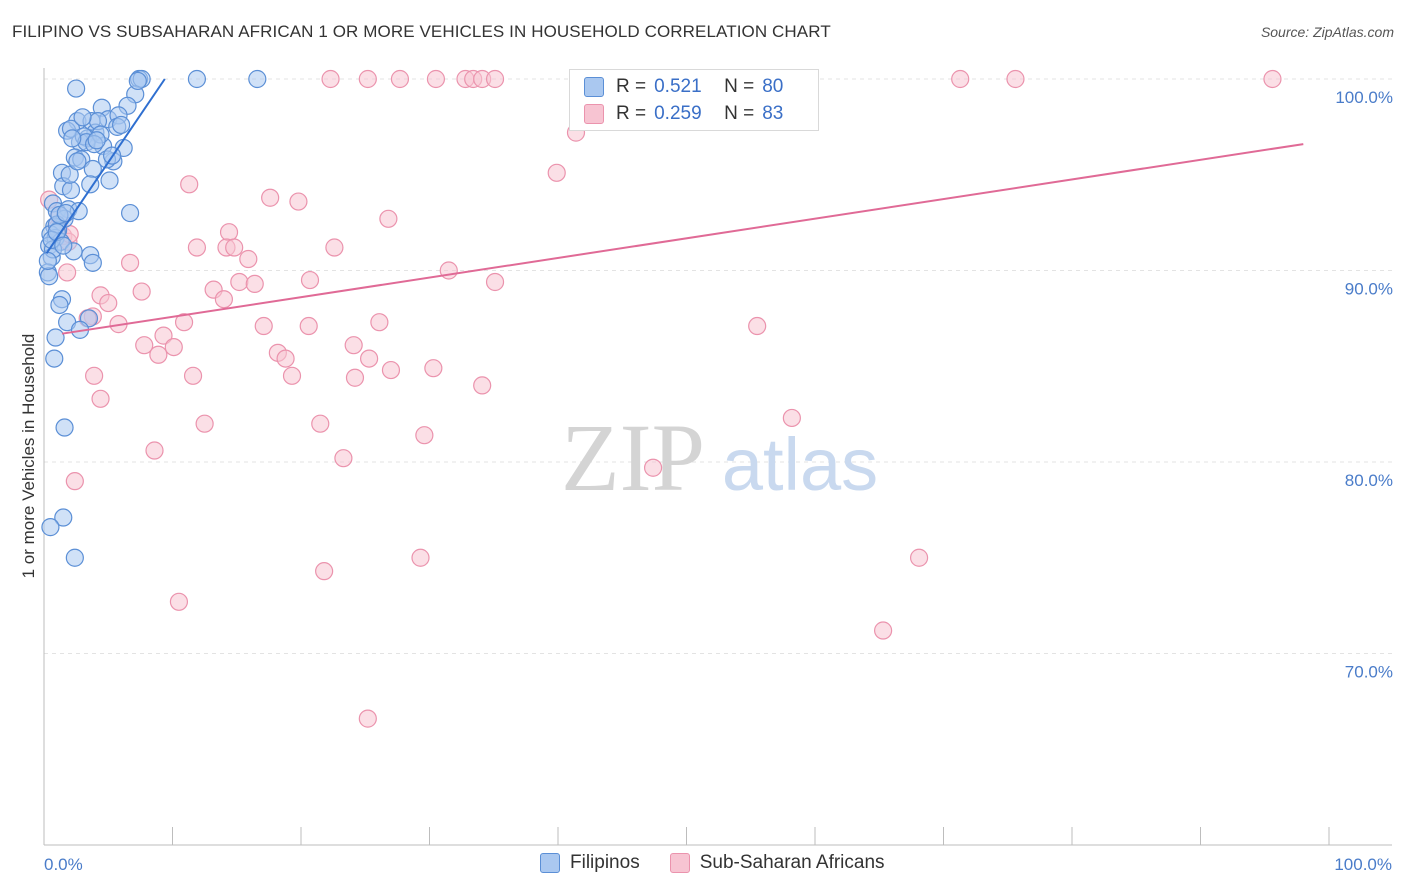 The image size is (1406, 892). What do you see at coordinates (28, 456) in the screenshot?
I see `y-axis-title: 1 or more Vehicles in Household` at bounding box center [28, 456].